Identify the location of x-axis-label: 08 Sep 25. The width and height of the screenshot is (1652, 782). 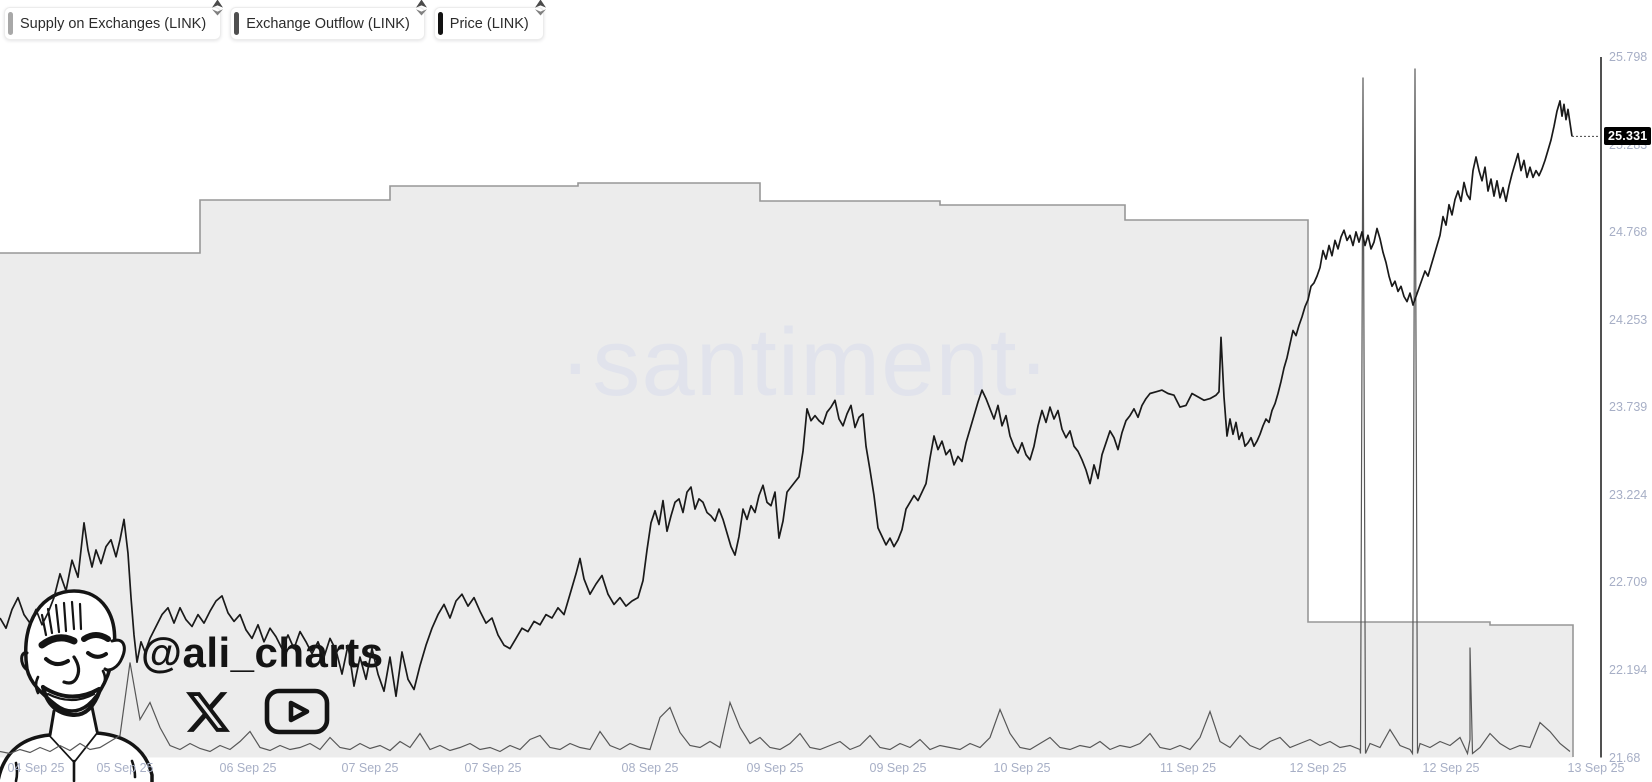
(650, 768).